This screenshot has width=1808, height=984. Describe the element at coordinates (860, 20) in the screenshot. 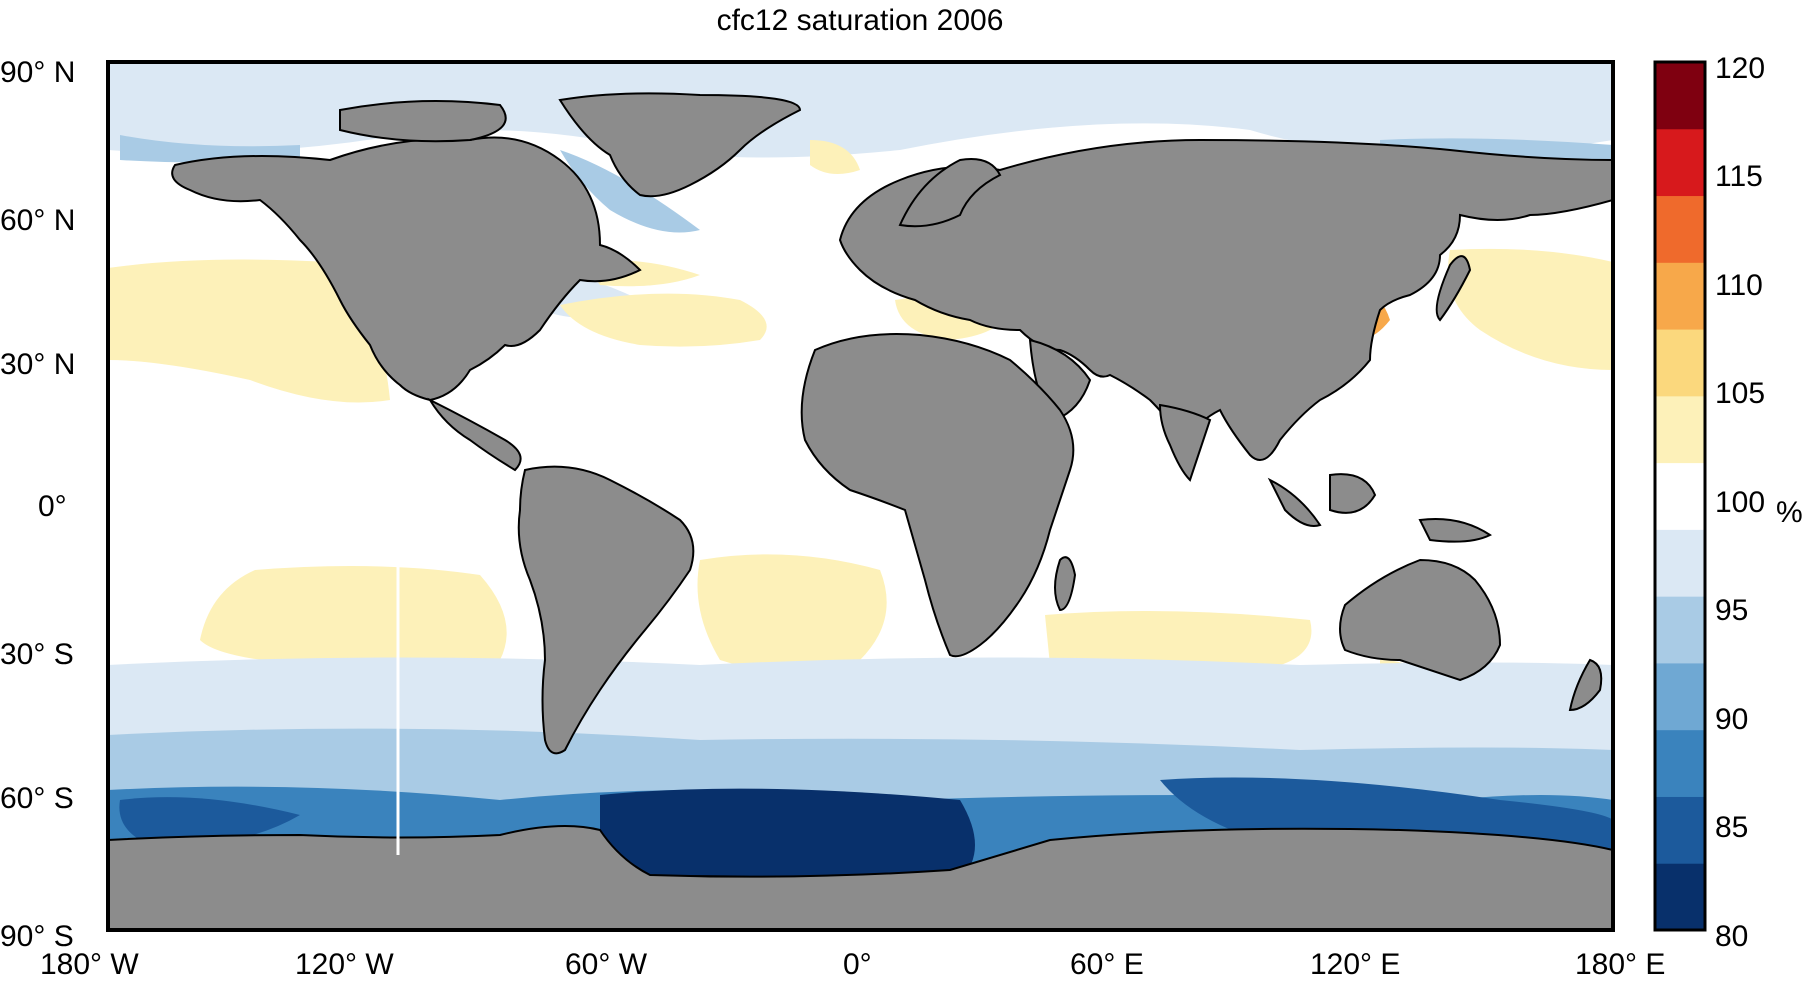

I see `map-title: cfc12 saturation 2006` at that location.